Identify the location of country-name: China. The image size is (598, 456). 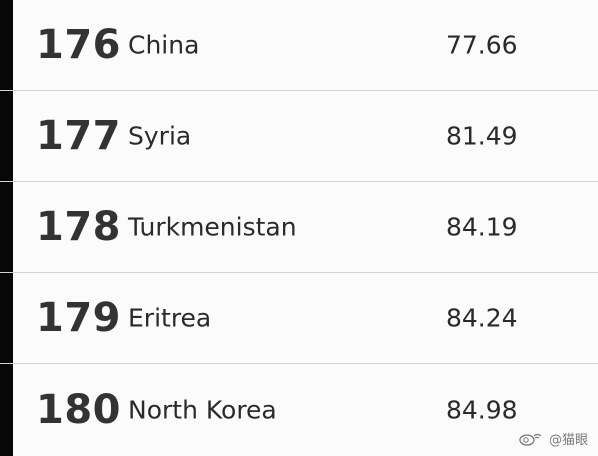
(164, 45).